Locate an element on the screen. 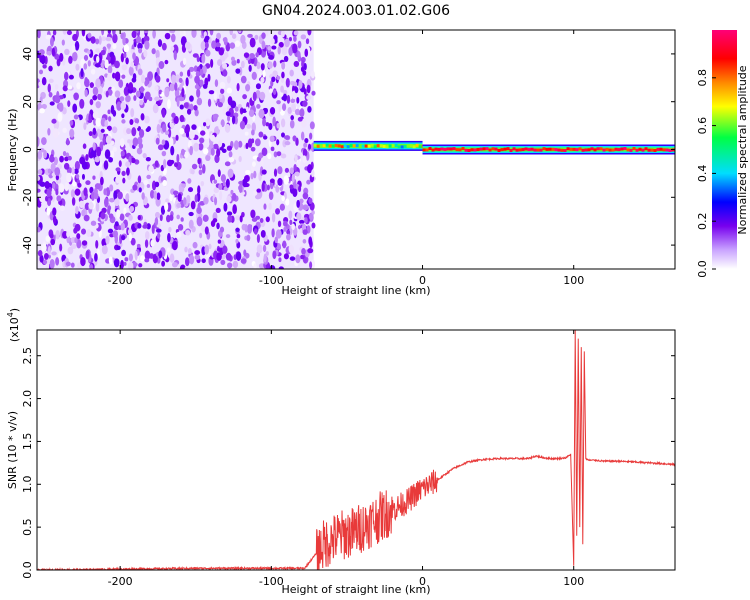 This screenshot has width=750, height=600. colorbar-tick-label: 0.8 is located at coordinates (702, 78).